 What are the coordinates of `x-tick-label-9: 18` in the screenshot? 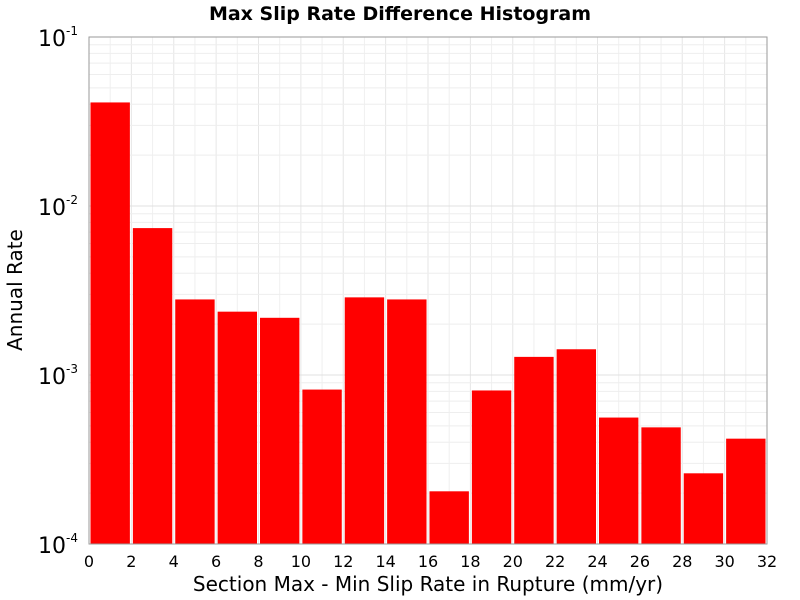 It's located at (470, 561).